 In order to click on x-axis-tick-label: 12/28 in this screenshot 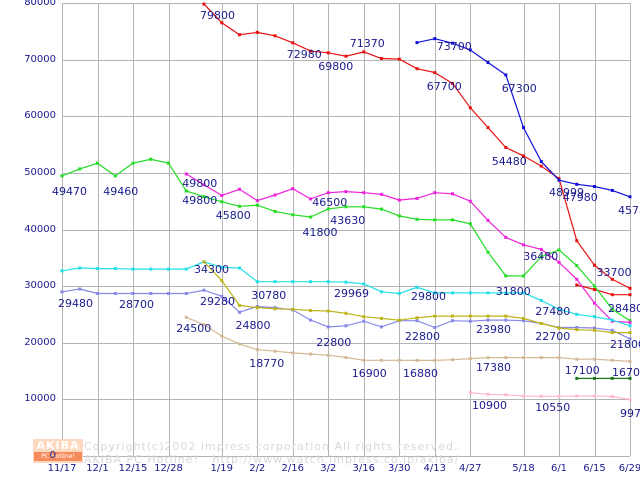, I will do `click(168, 468)`.